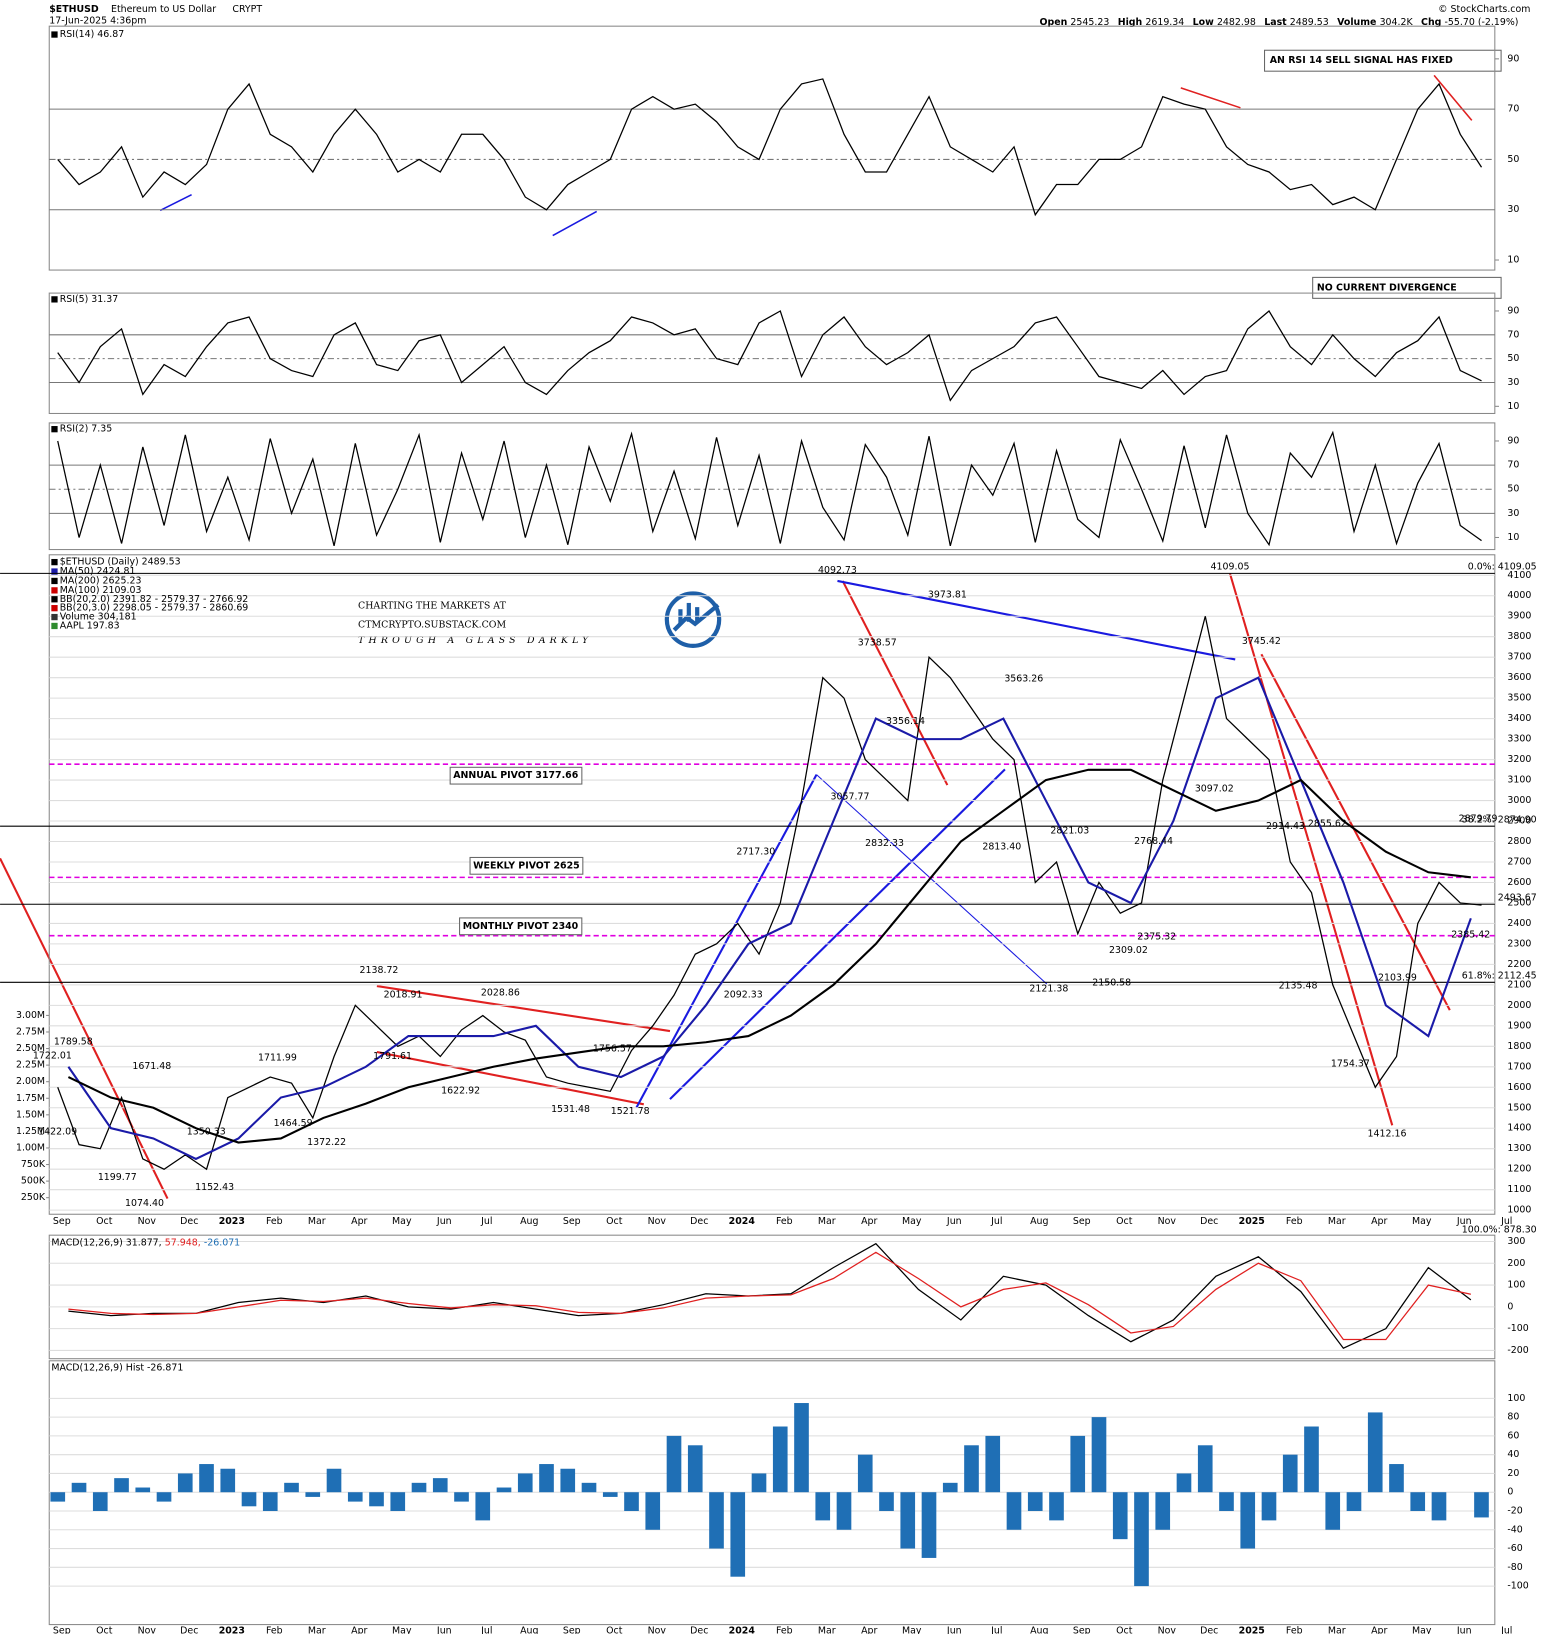 The height and width of the screenshot is (1634, 1565). I want to click on legend-entry: MA(50) 2424.81, so click(98, 571).